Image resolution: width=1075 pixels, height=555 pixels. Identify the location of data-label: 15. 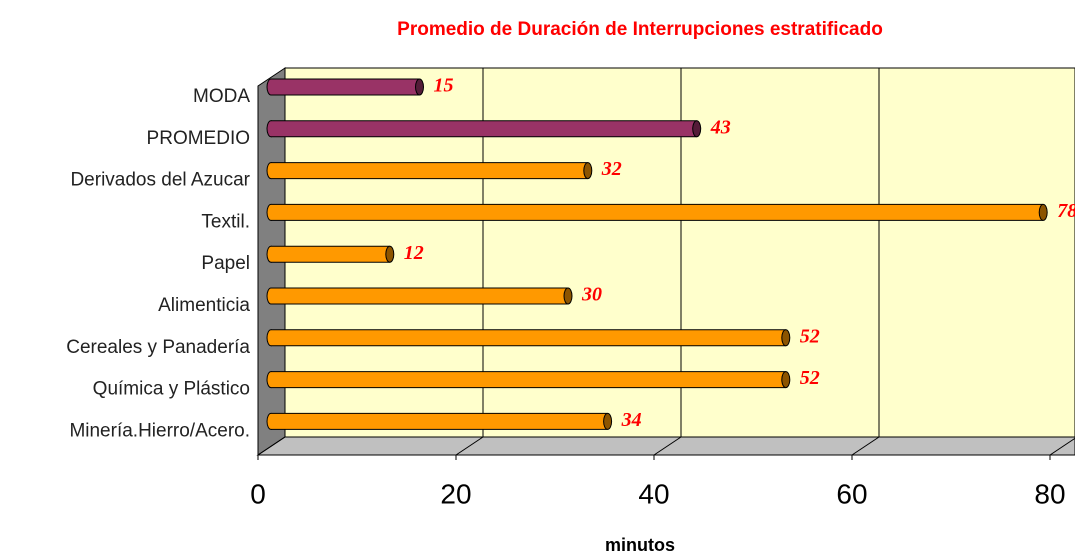
(444, 86).